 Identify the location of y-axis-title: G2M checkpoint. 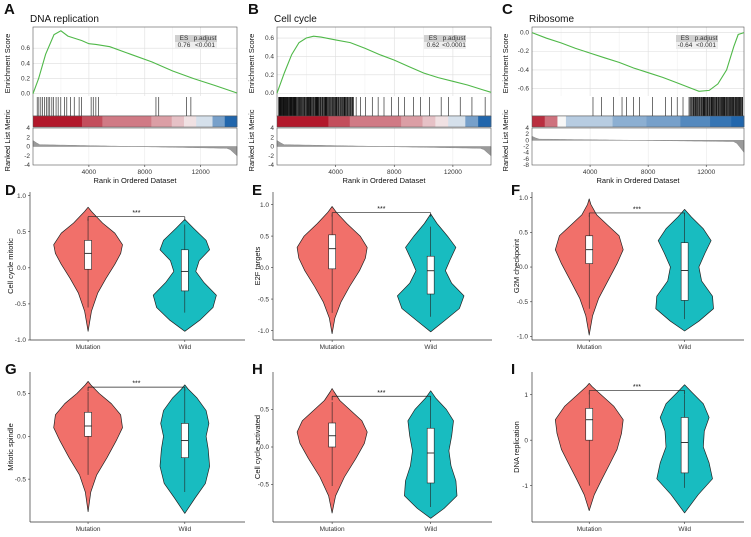
(516, 265).